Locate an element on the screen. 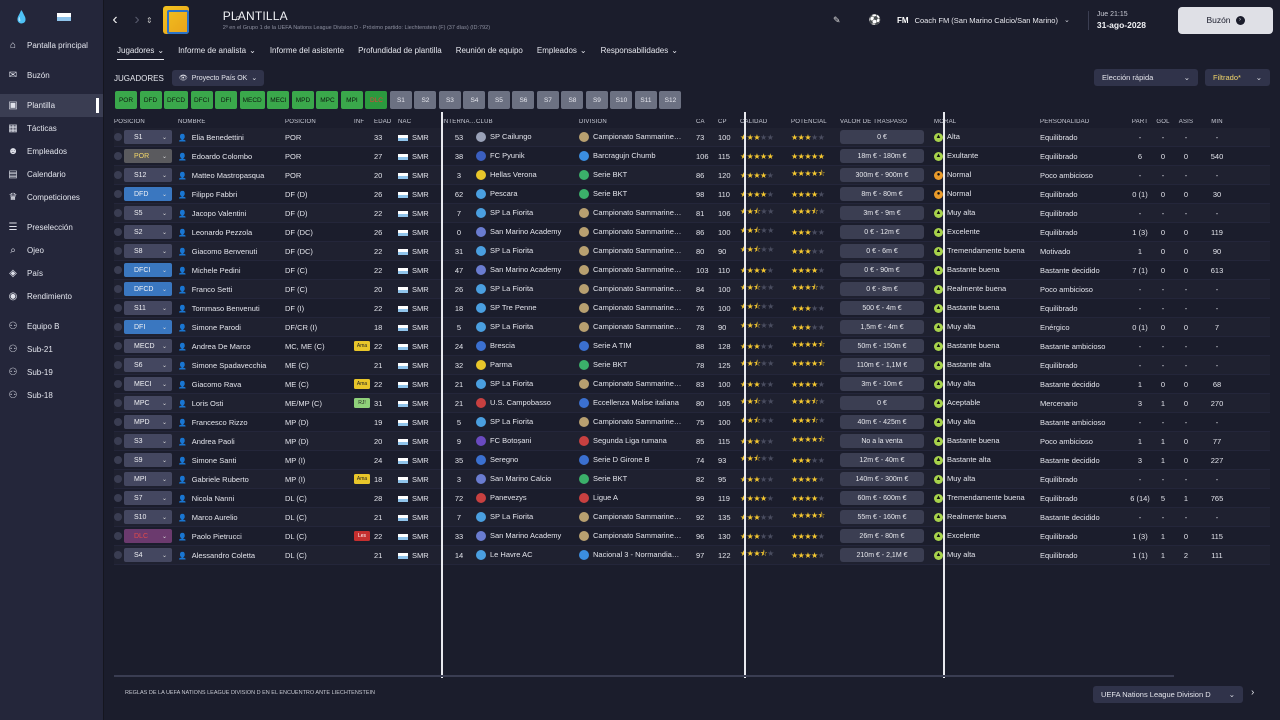  player-name: Filippo Fabbri is located at coordinates (214, 194).